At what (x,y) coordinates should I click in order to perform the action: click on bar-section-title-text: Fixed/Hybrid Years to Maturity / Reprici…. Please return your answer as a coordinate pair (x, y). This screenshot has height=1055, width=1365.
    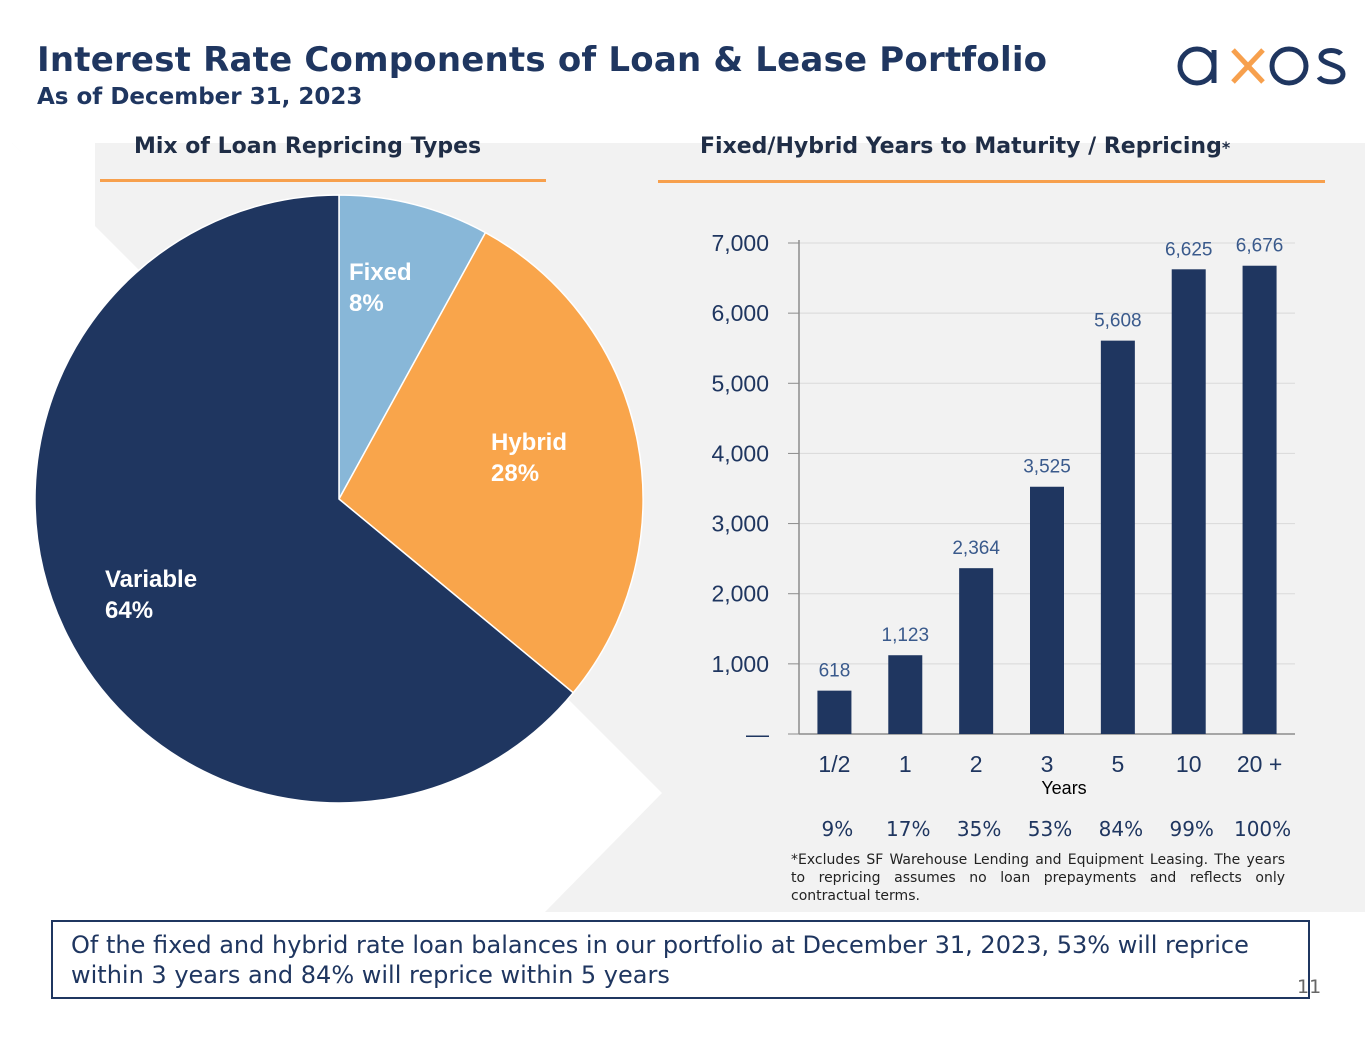
    Looking at the image, I should click on (961, 146).